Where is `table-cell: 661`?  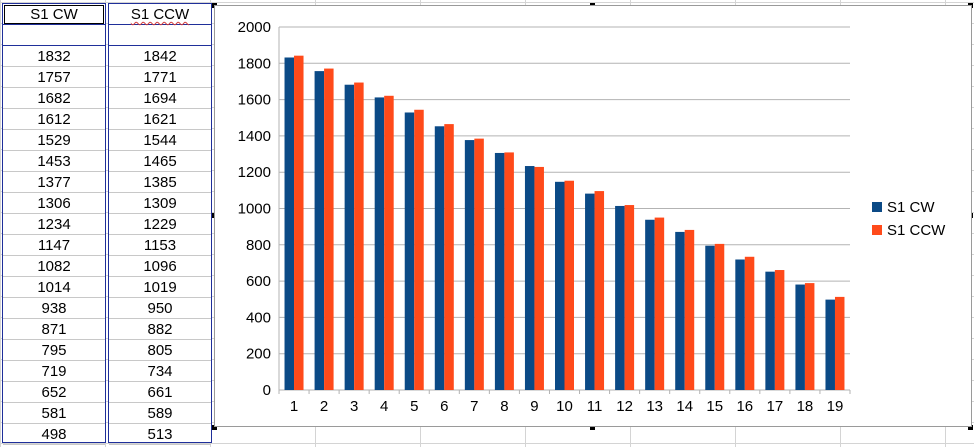 table-cell: 661 is located at coordinates (160, 392).